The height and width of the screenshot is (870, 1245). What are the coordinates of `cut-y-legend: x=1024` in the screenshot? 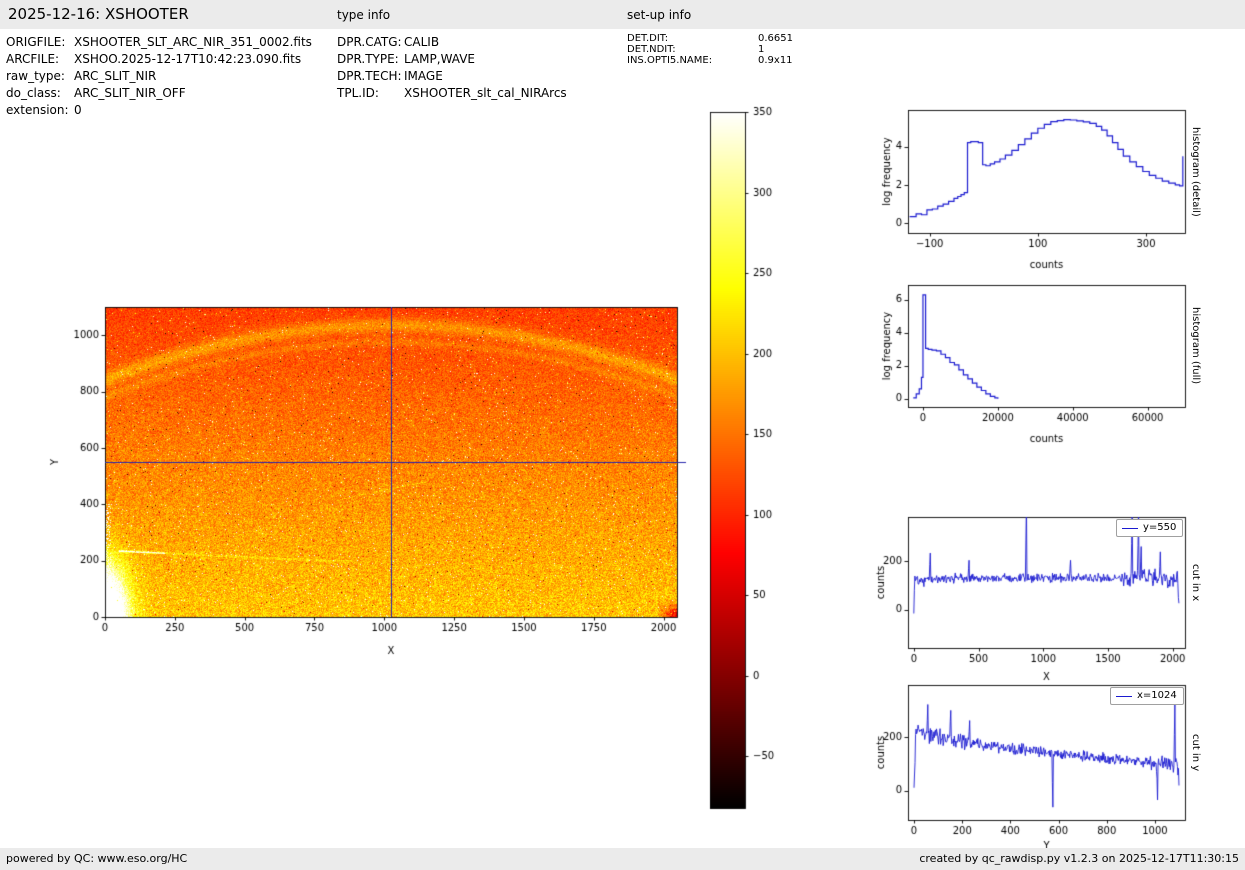 It's located at (1147, 696).